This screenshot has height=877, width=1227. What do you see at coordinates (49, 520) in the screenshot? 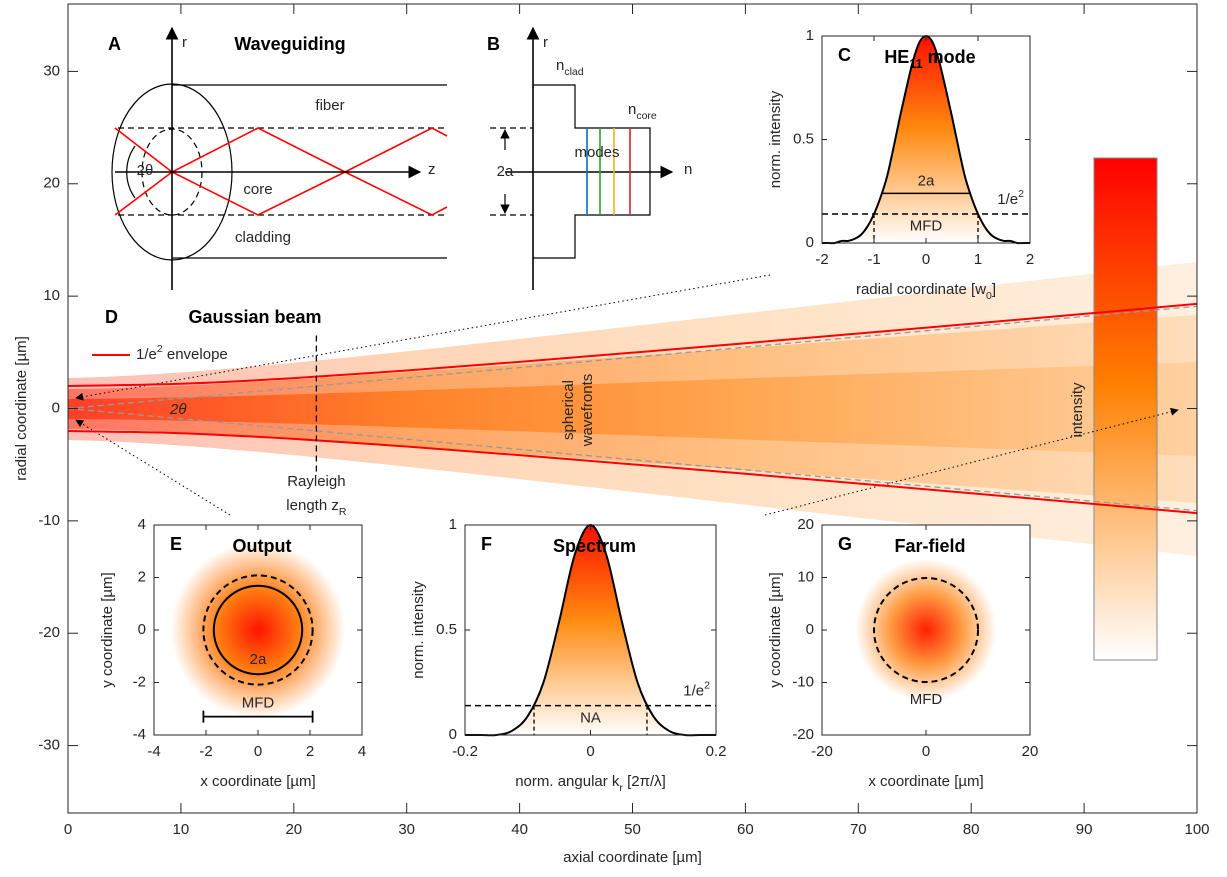
I see `y-tick-label: -10` at bounding box center [49, 520].